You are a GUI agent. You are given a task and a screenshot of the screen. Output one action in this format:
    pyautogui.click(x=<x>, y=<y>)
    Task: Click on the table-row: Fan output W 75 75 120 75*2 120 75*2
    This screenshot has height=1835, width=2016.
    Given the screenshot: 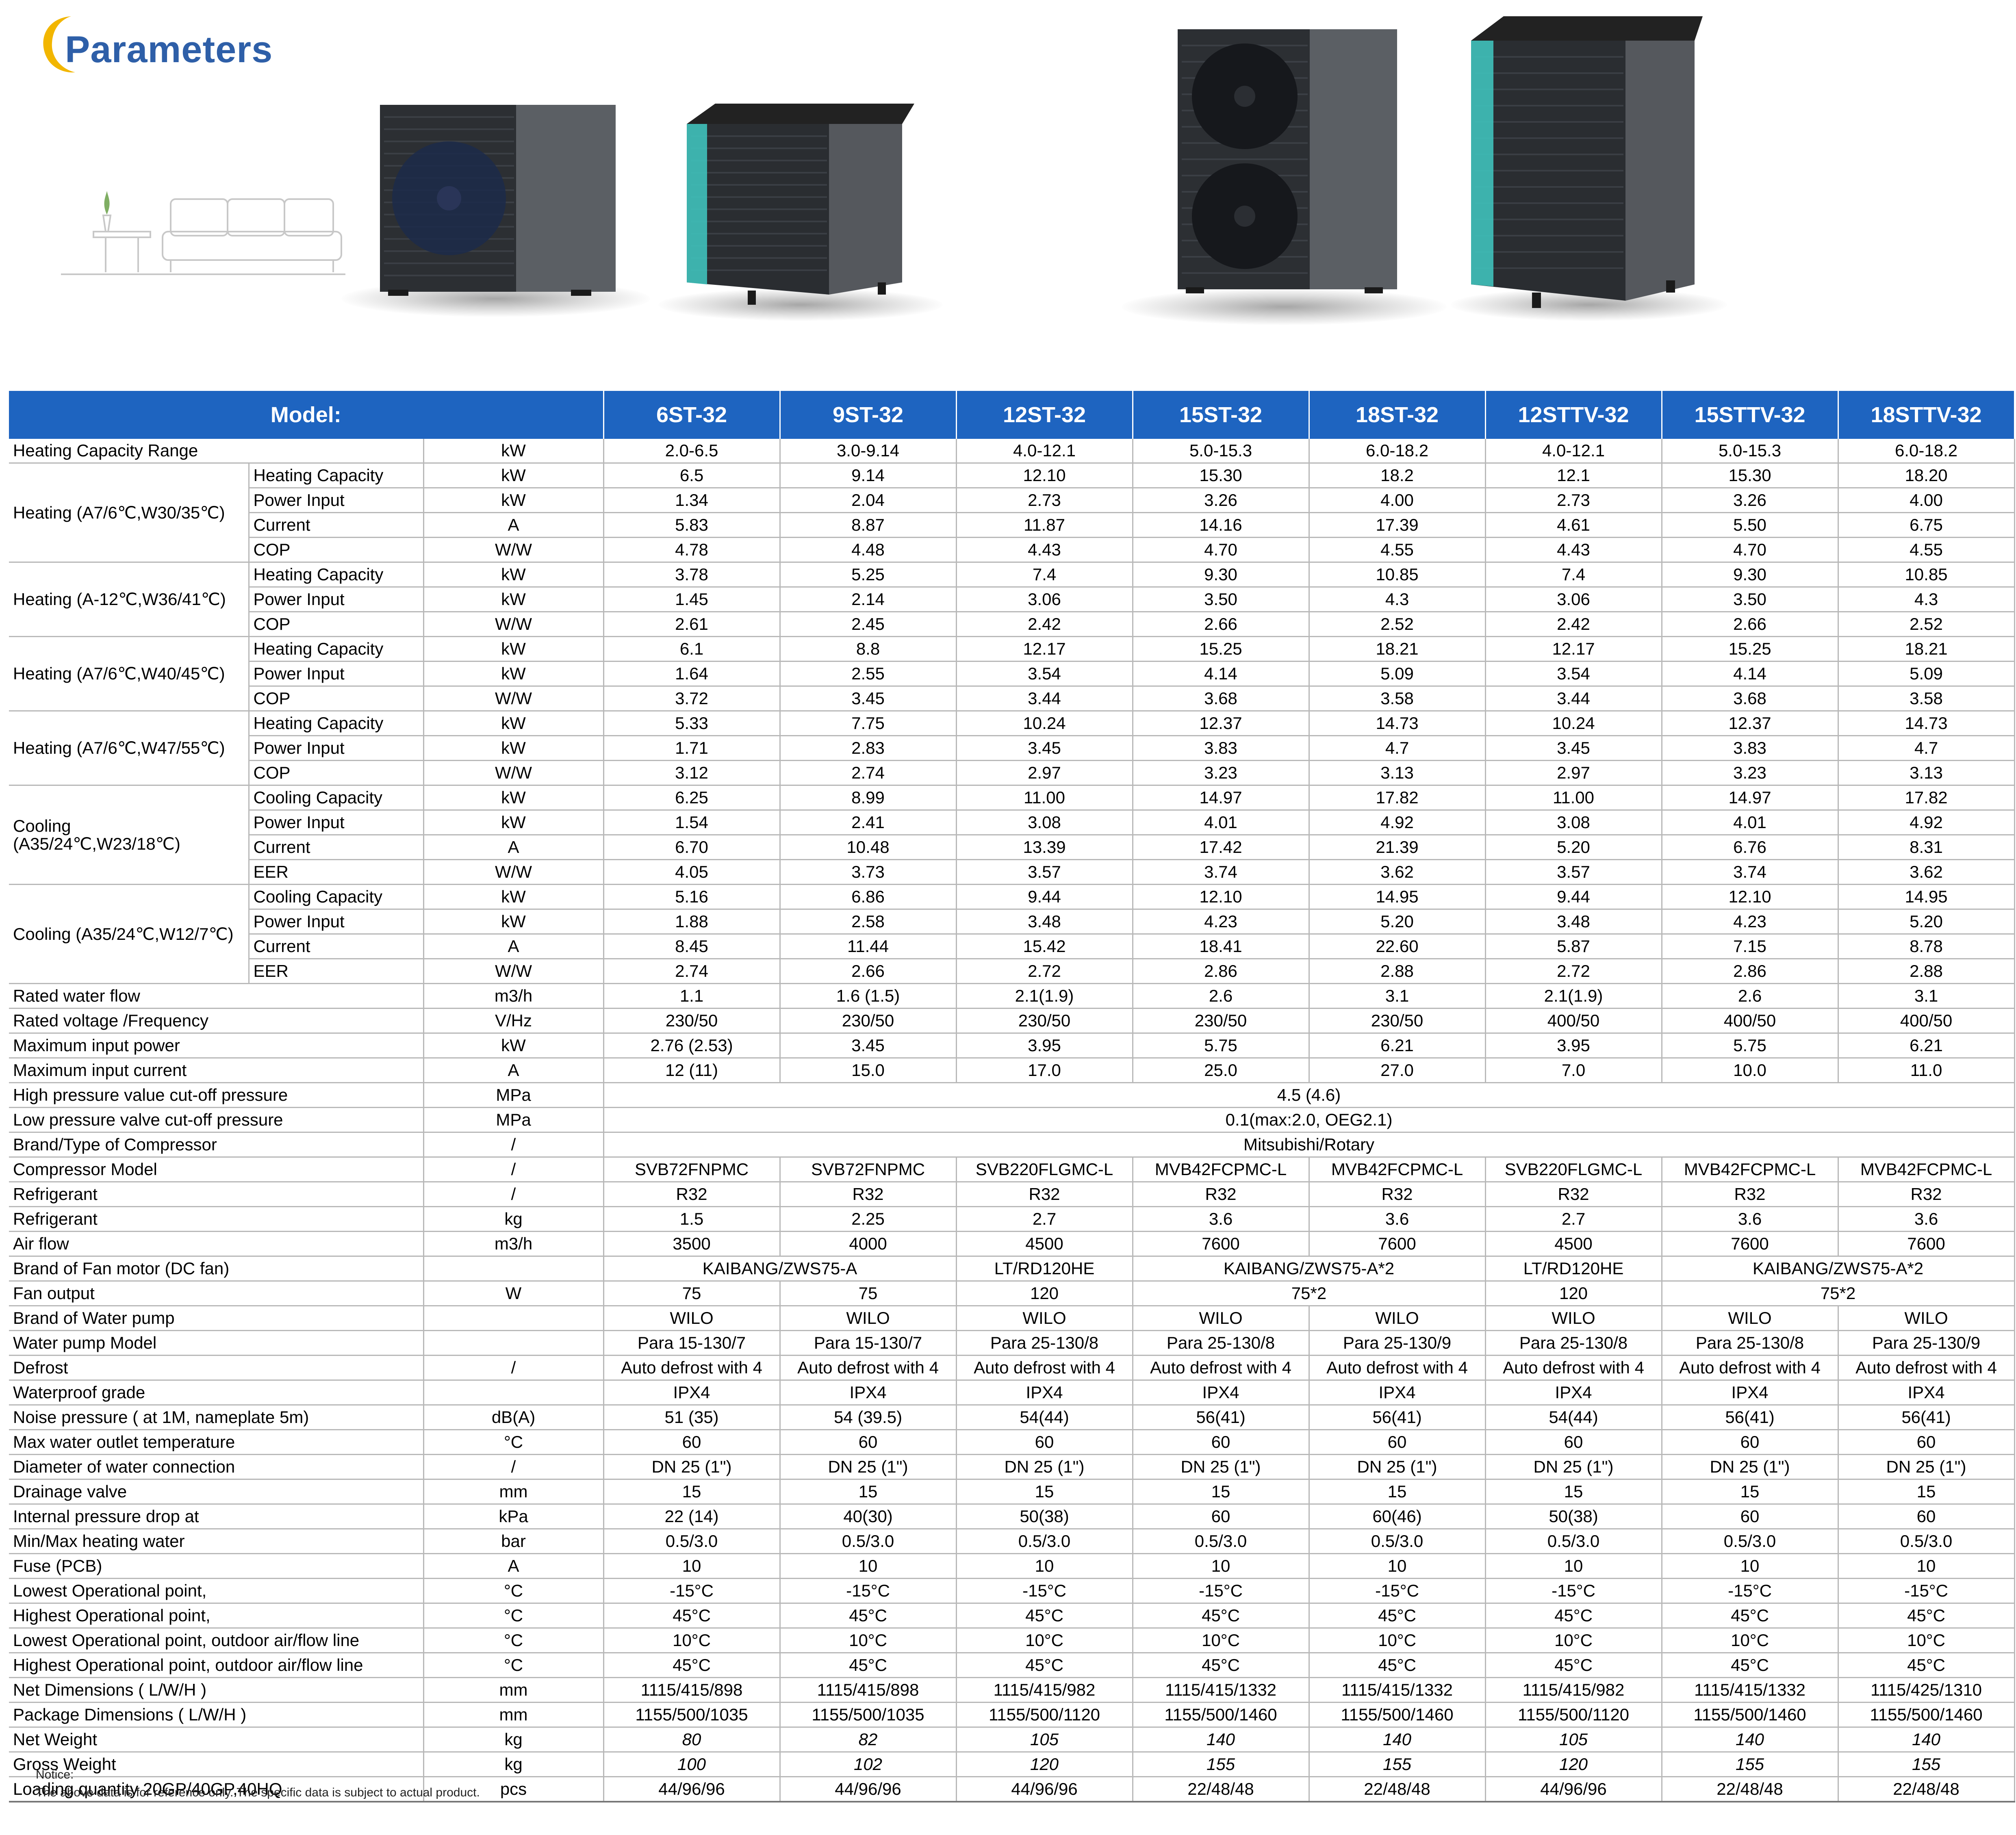 What is the action you would take?
    pyautogui.click(x=1012, y=1293)
    